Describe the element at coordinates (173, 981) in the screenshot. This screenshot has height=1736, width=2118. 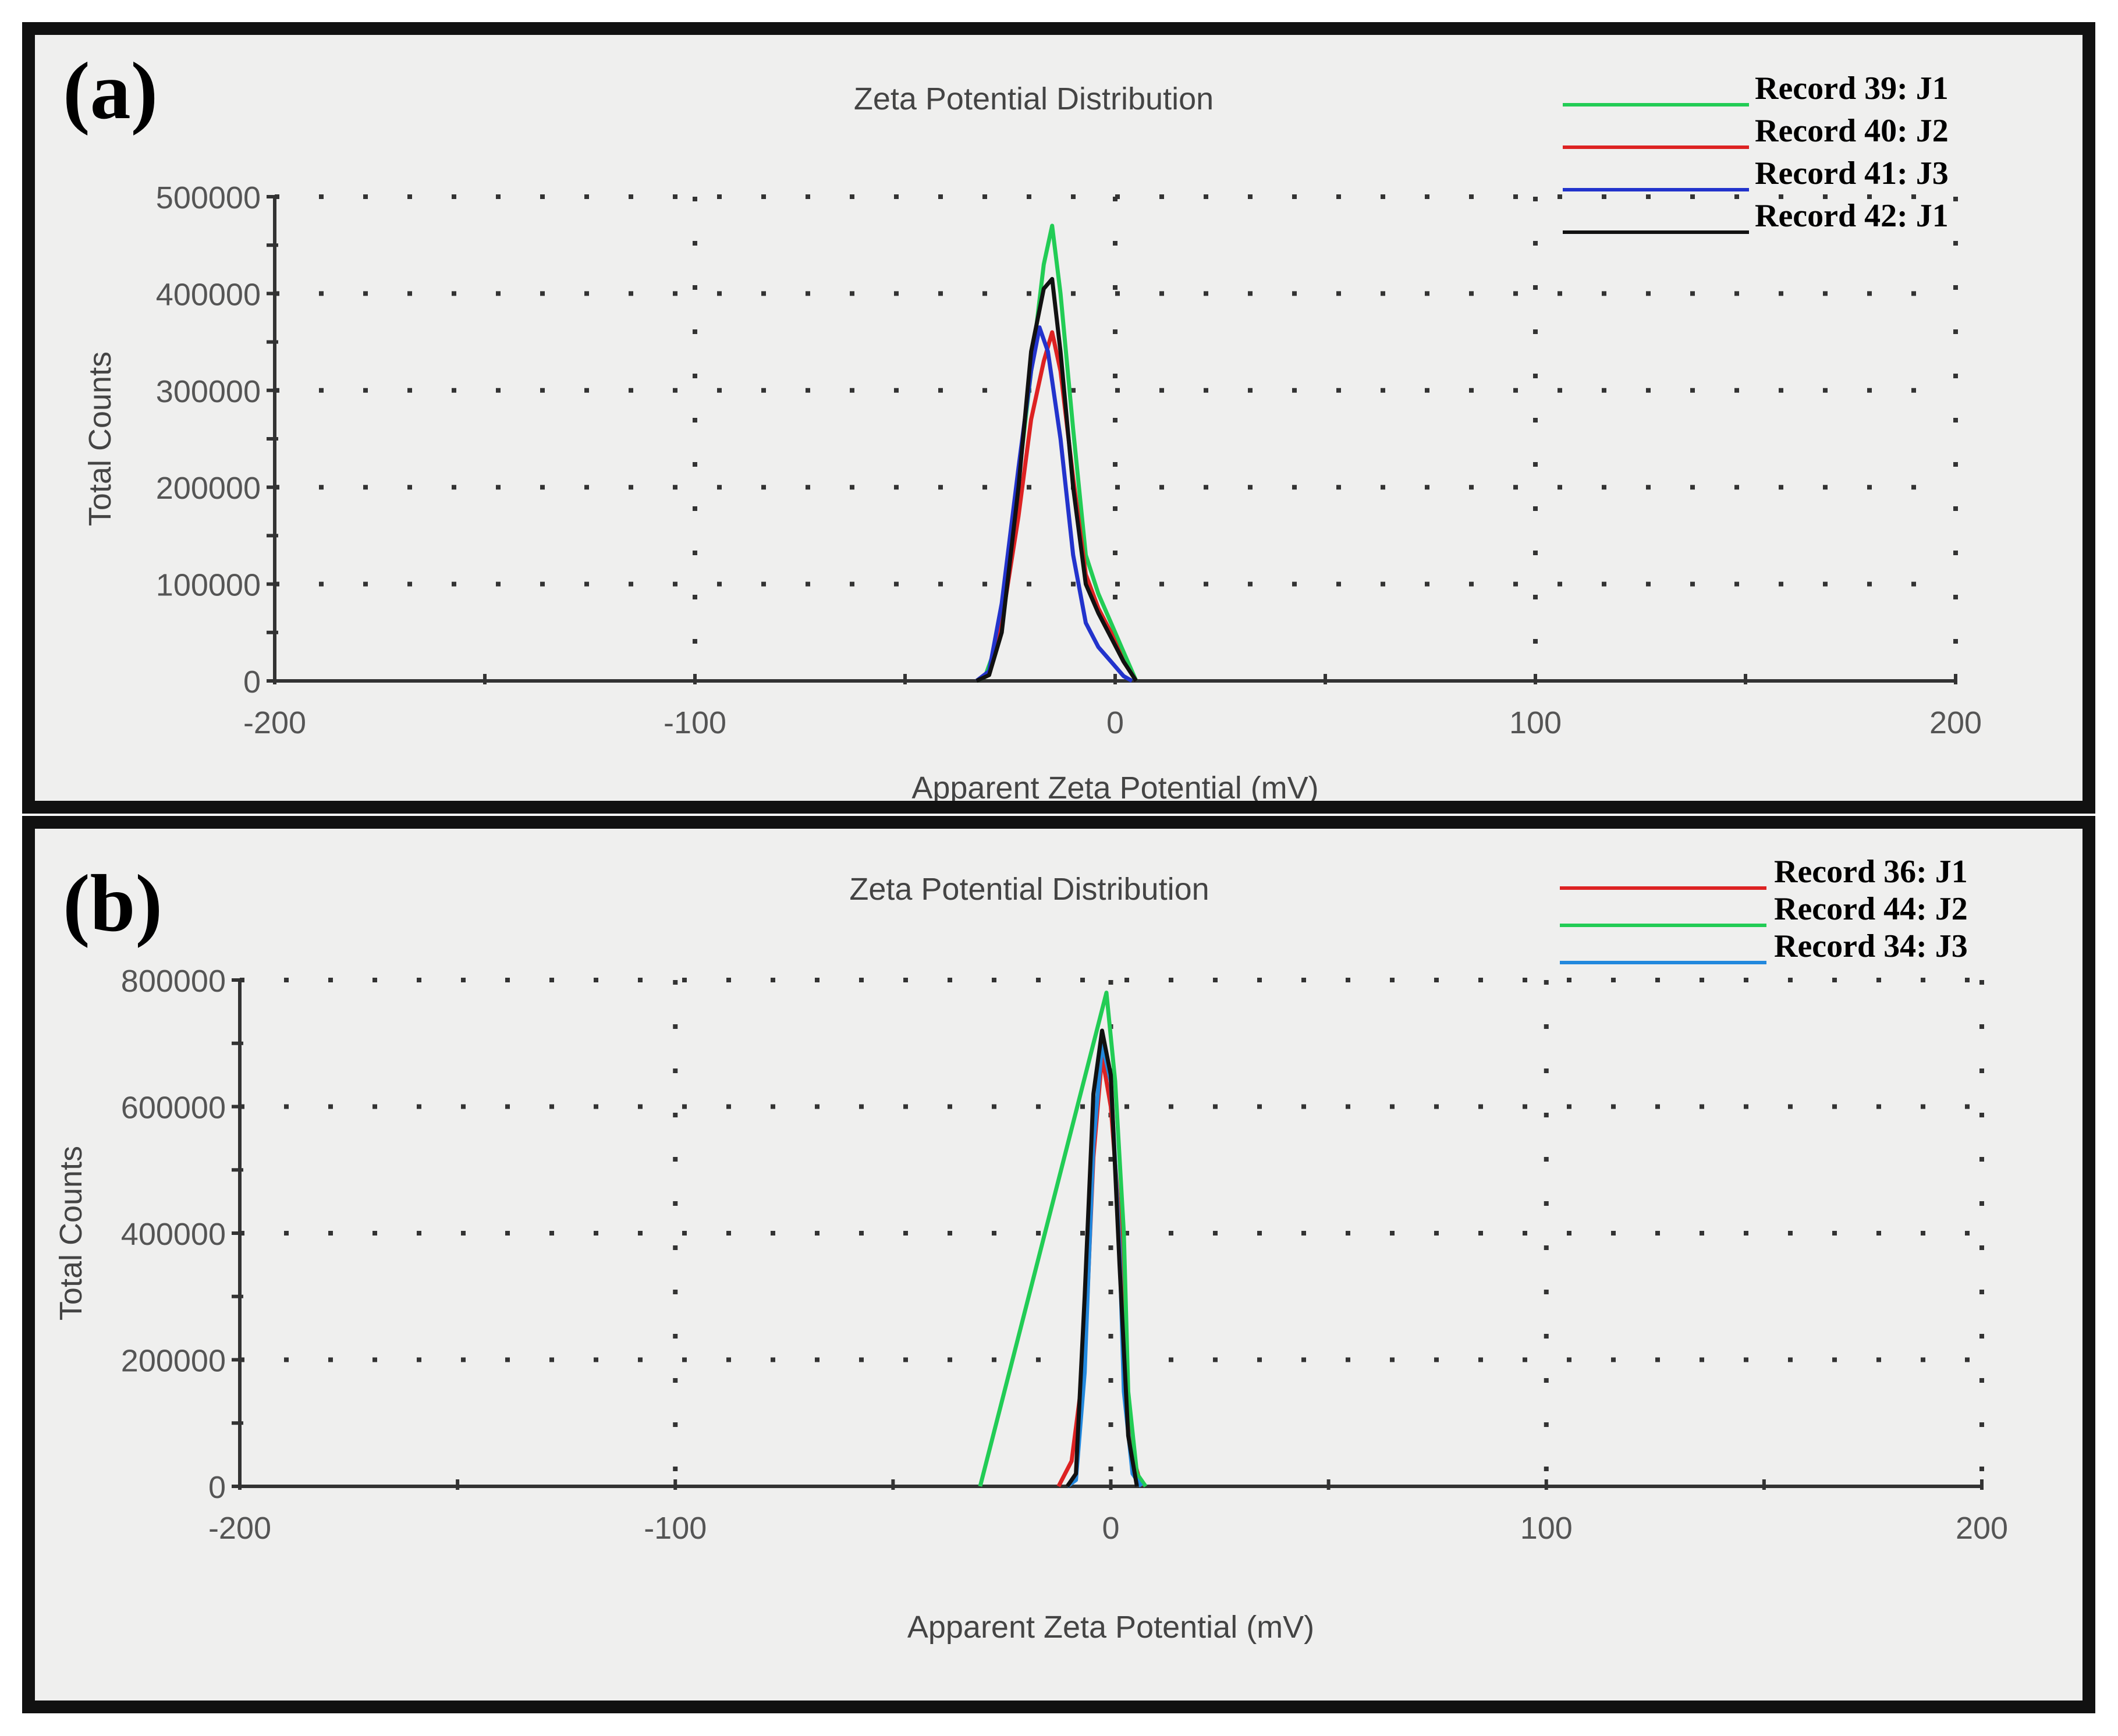
I see `y-tick-label: 800000` at that location.